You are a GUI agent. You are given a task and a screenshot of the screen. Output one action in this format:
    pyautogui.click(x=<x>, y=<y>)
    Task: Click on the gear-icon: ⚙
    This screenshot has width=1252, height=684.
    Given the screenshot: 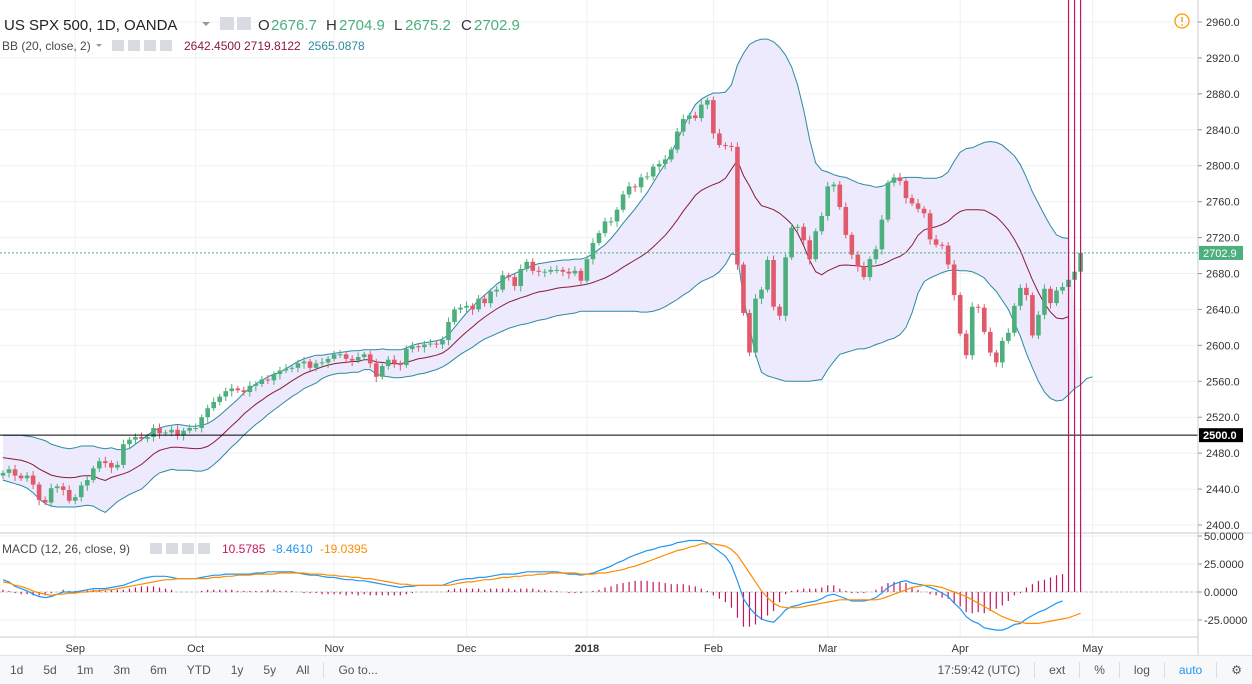 What is the action you would take?
    pyautogui.click(x=1236, y=670)
    